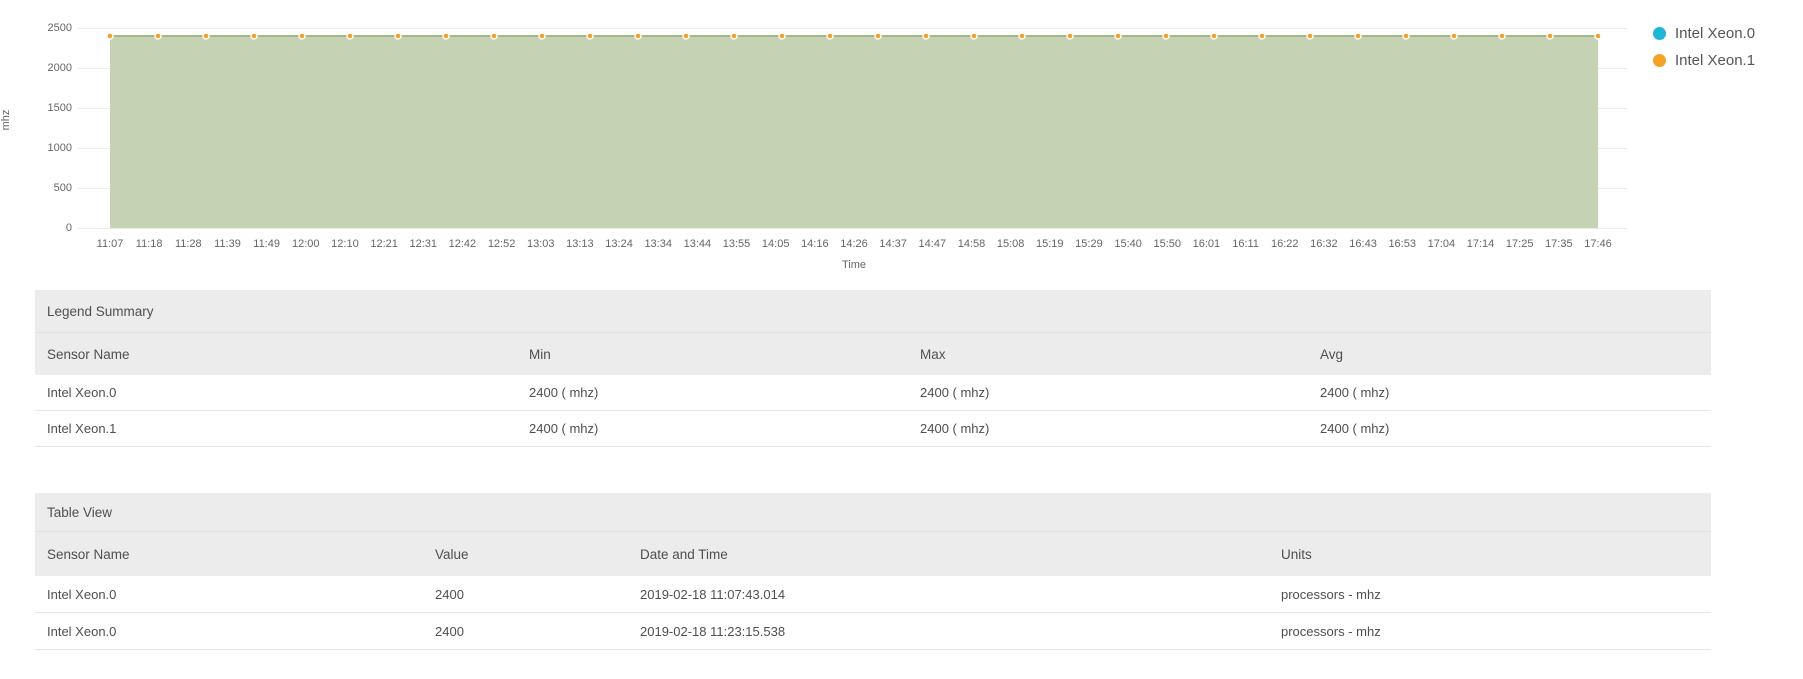 The width and height of the screenshot is (1803, 679). What do you see at coordinates (1010, 244) in the screenshot?
I see `x-tick-label: 15:08` at bounding box center [1010, 244].